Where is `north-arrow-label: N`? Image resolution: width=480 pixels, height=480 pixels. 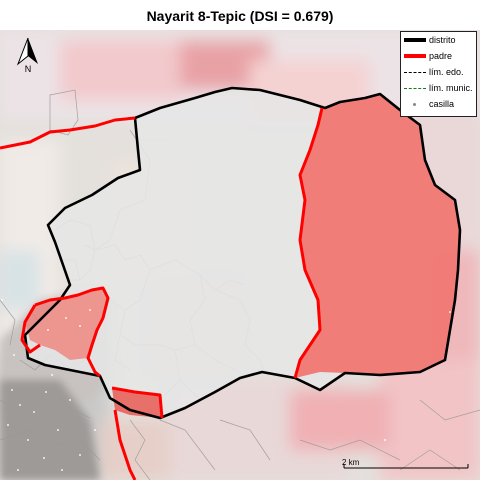
north-arrow-label: N is located at coordinates (28, 69).